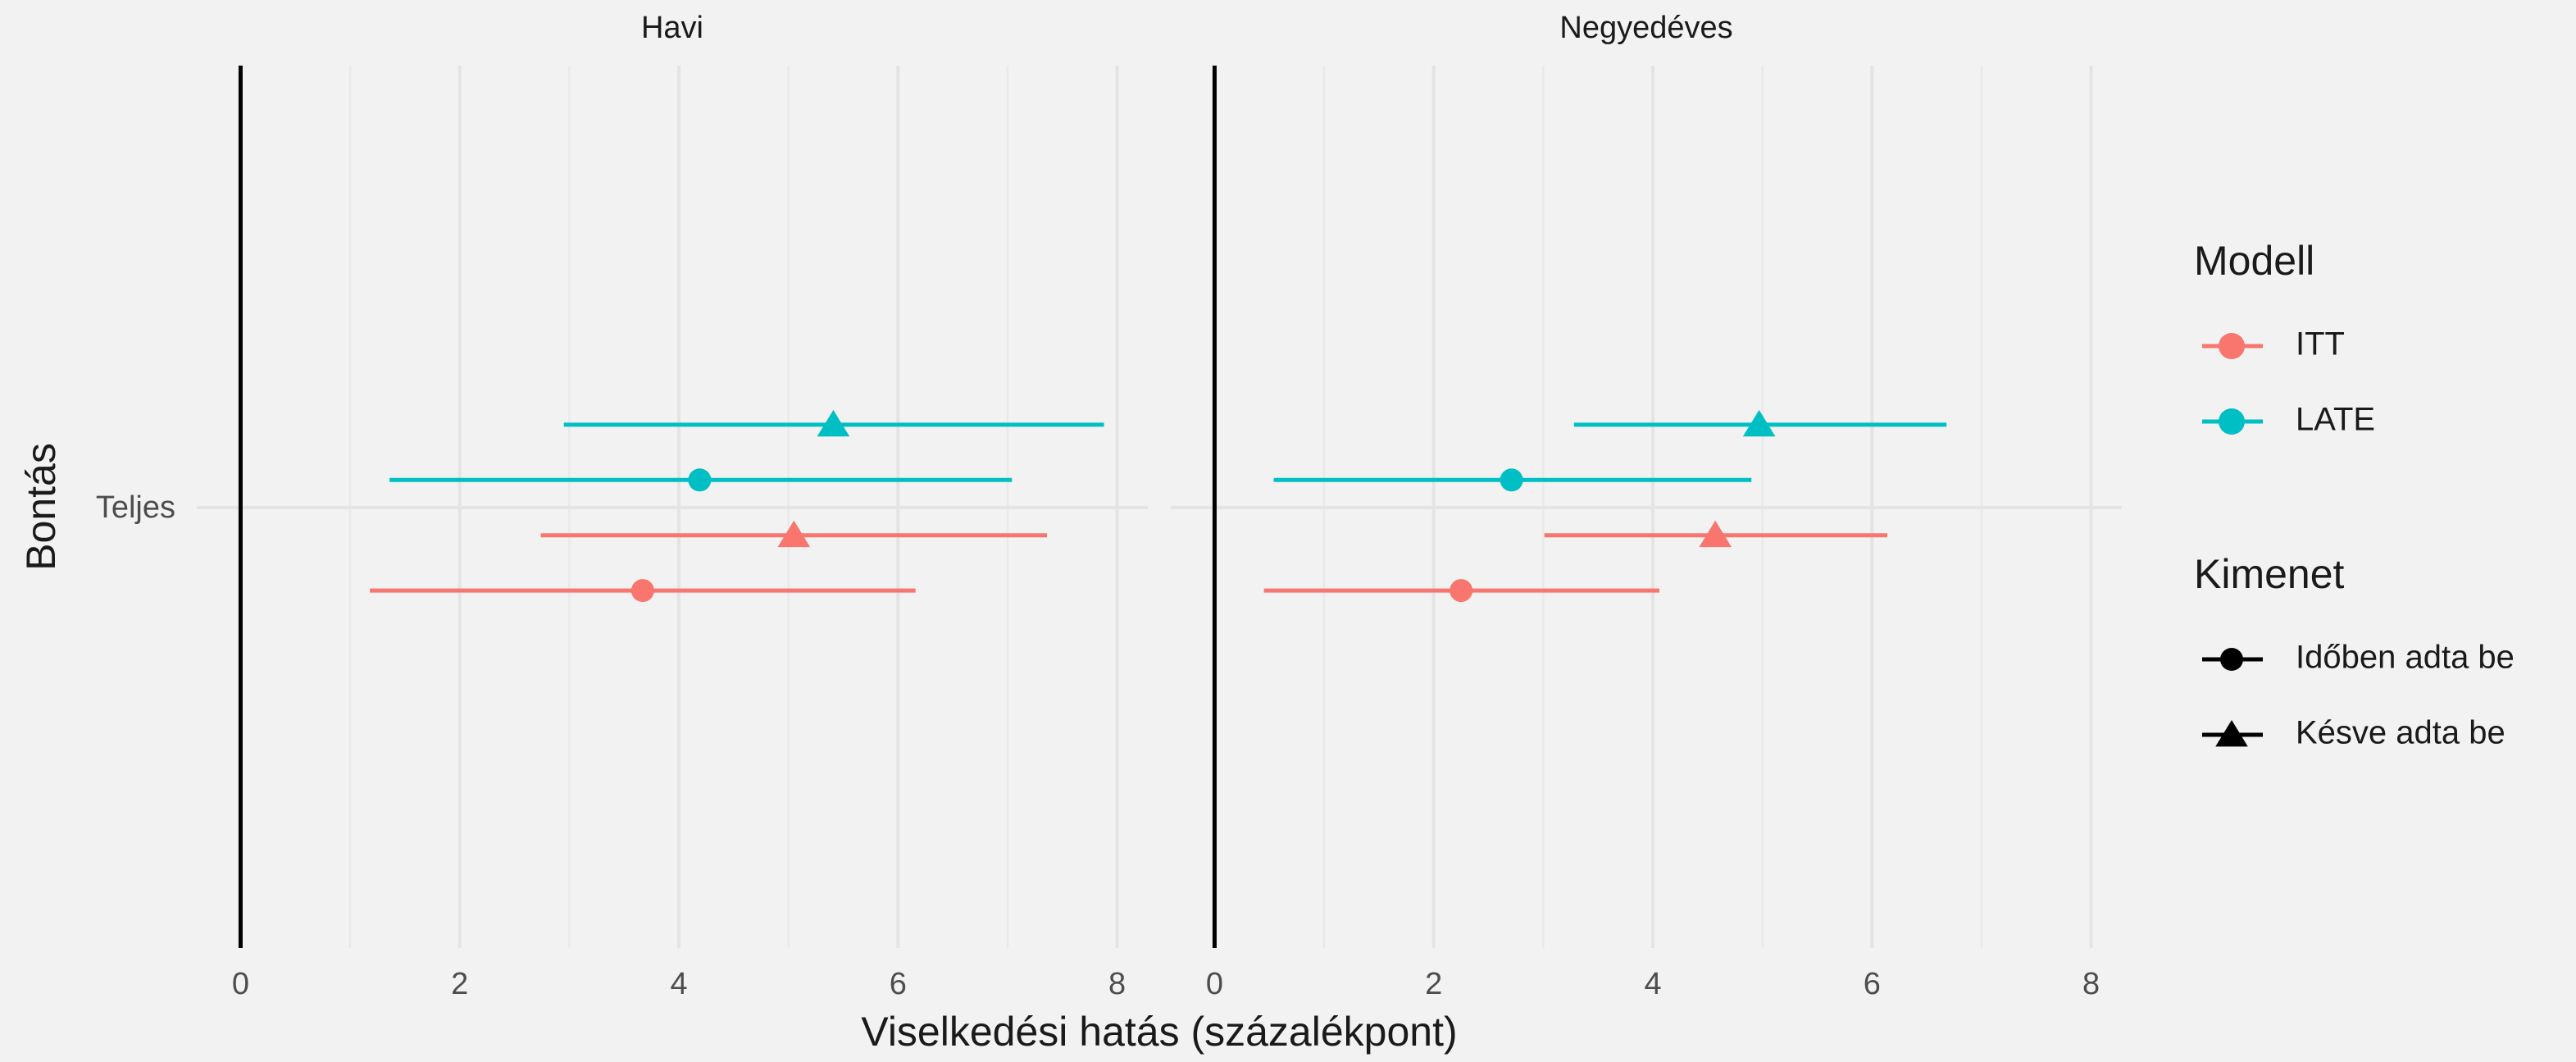  I want to click on legend-label: ITT, so click(2320, 344).